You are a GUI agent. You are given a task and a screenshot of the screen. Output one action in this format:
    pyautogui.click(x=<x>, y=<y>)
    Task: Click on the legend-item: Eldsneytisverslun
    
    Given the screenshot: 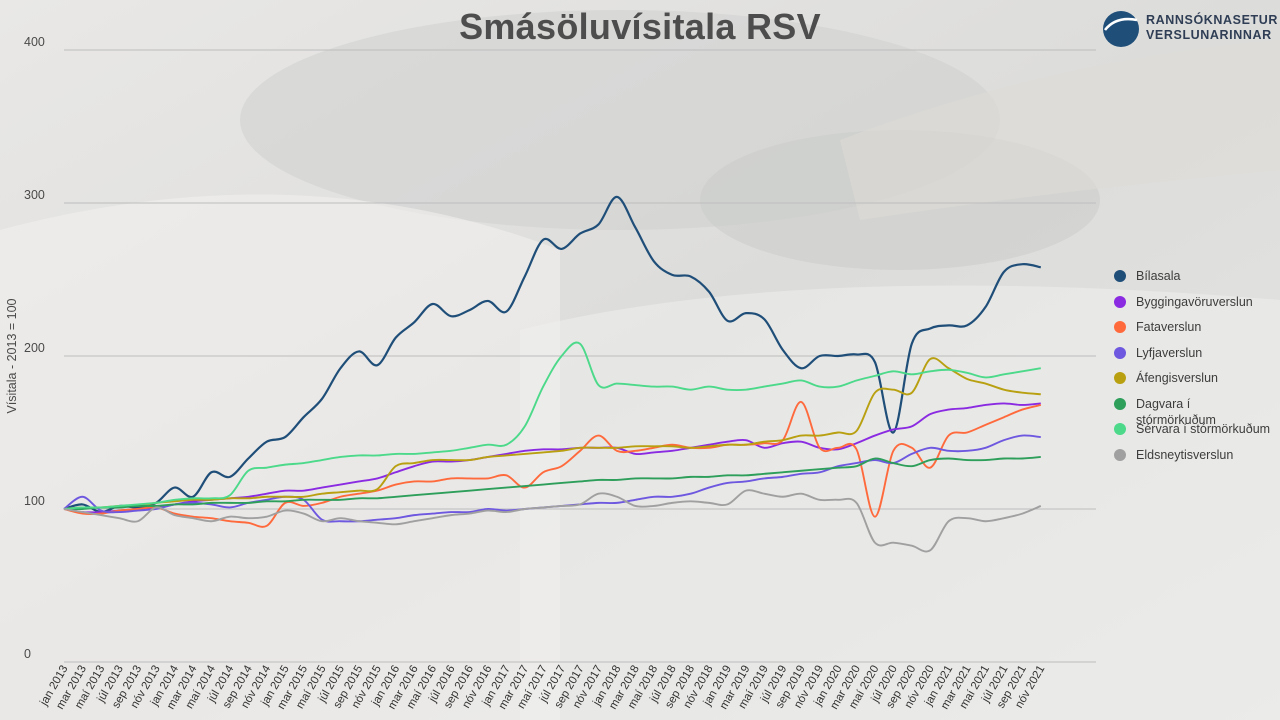 What is the action you would take?
    pyautogui.click(x=1197, y=460)
    